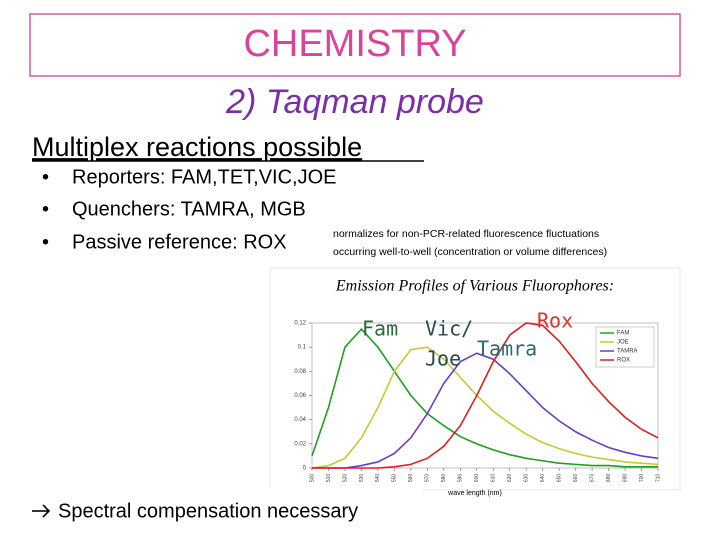 The image size is (720, 540). I want to click on x-tick-label: 530, so click(362, 478).